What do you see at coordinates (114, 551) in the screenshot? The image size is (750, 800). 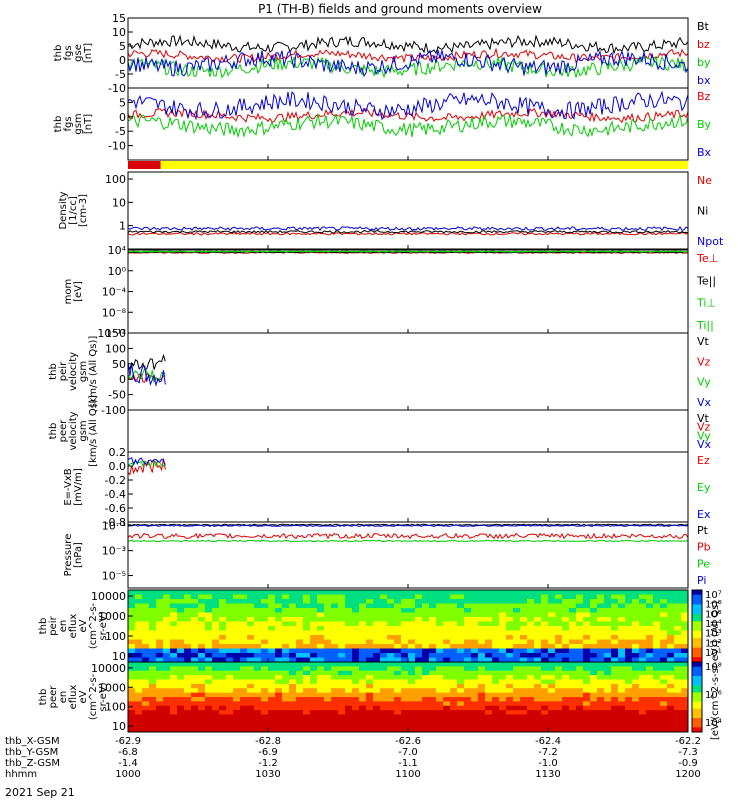 I see `y-tick-label: 10⁻³` at bounding box center [114, 551].